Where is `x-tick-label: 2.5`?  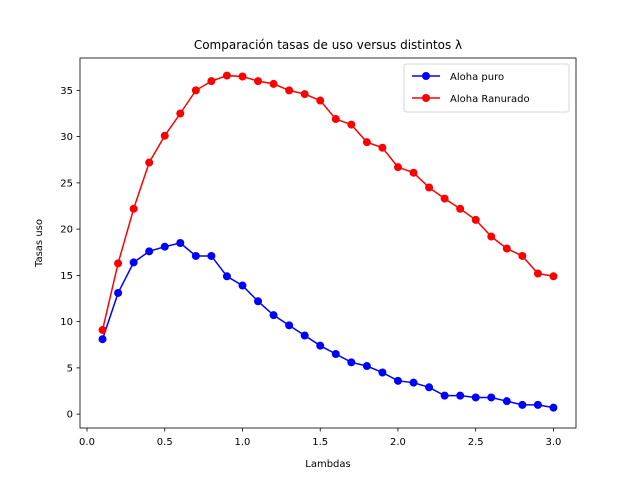 x-tick-label: 2.5 is located at coordinates (476, 442).